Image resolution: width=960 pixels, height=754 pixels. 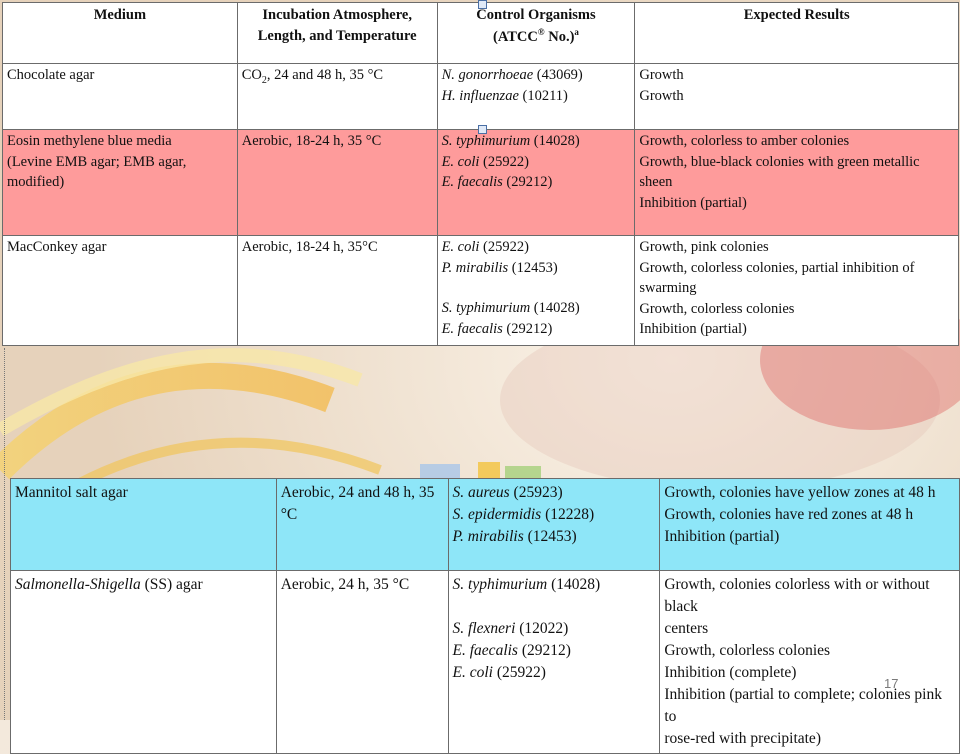 I want to click on medium-name: modified), so click(x=36, y=182).